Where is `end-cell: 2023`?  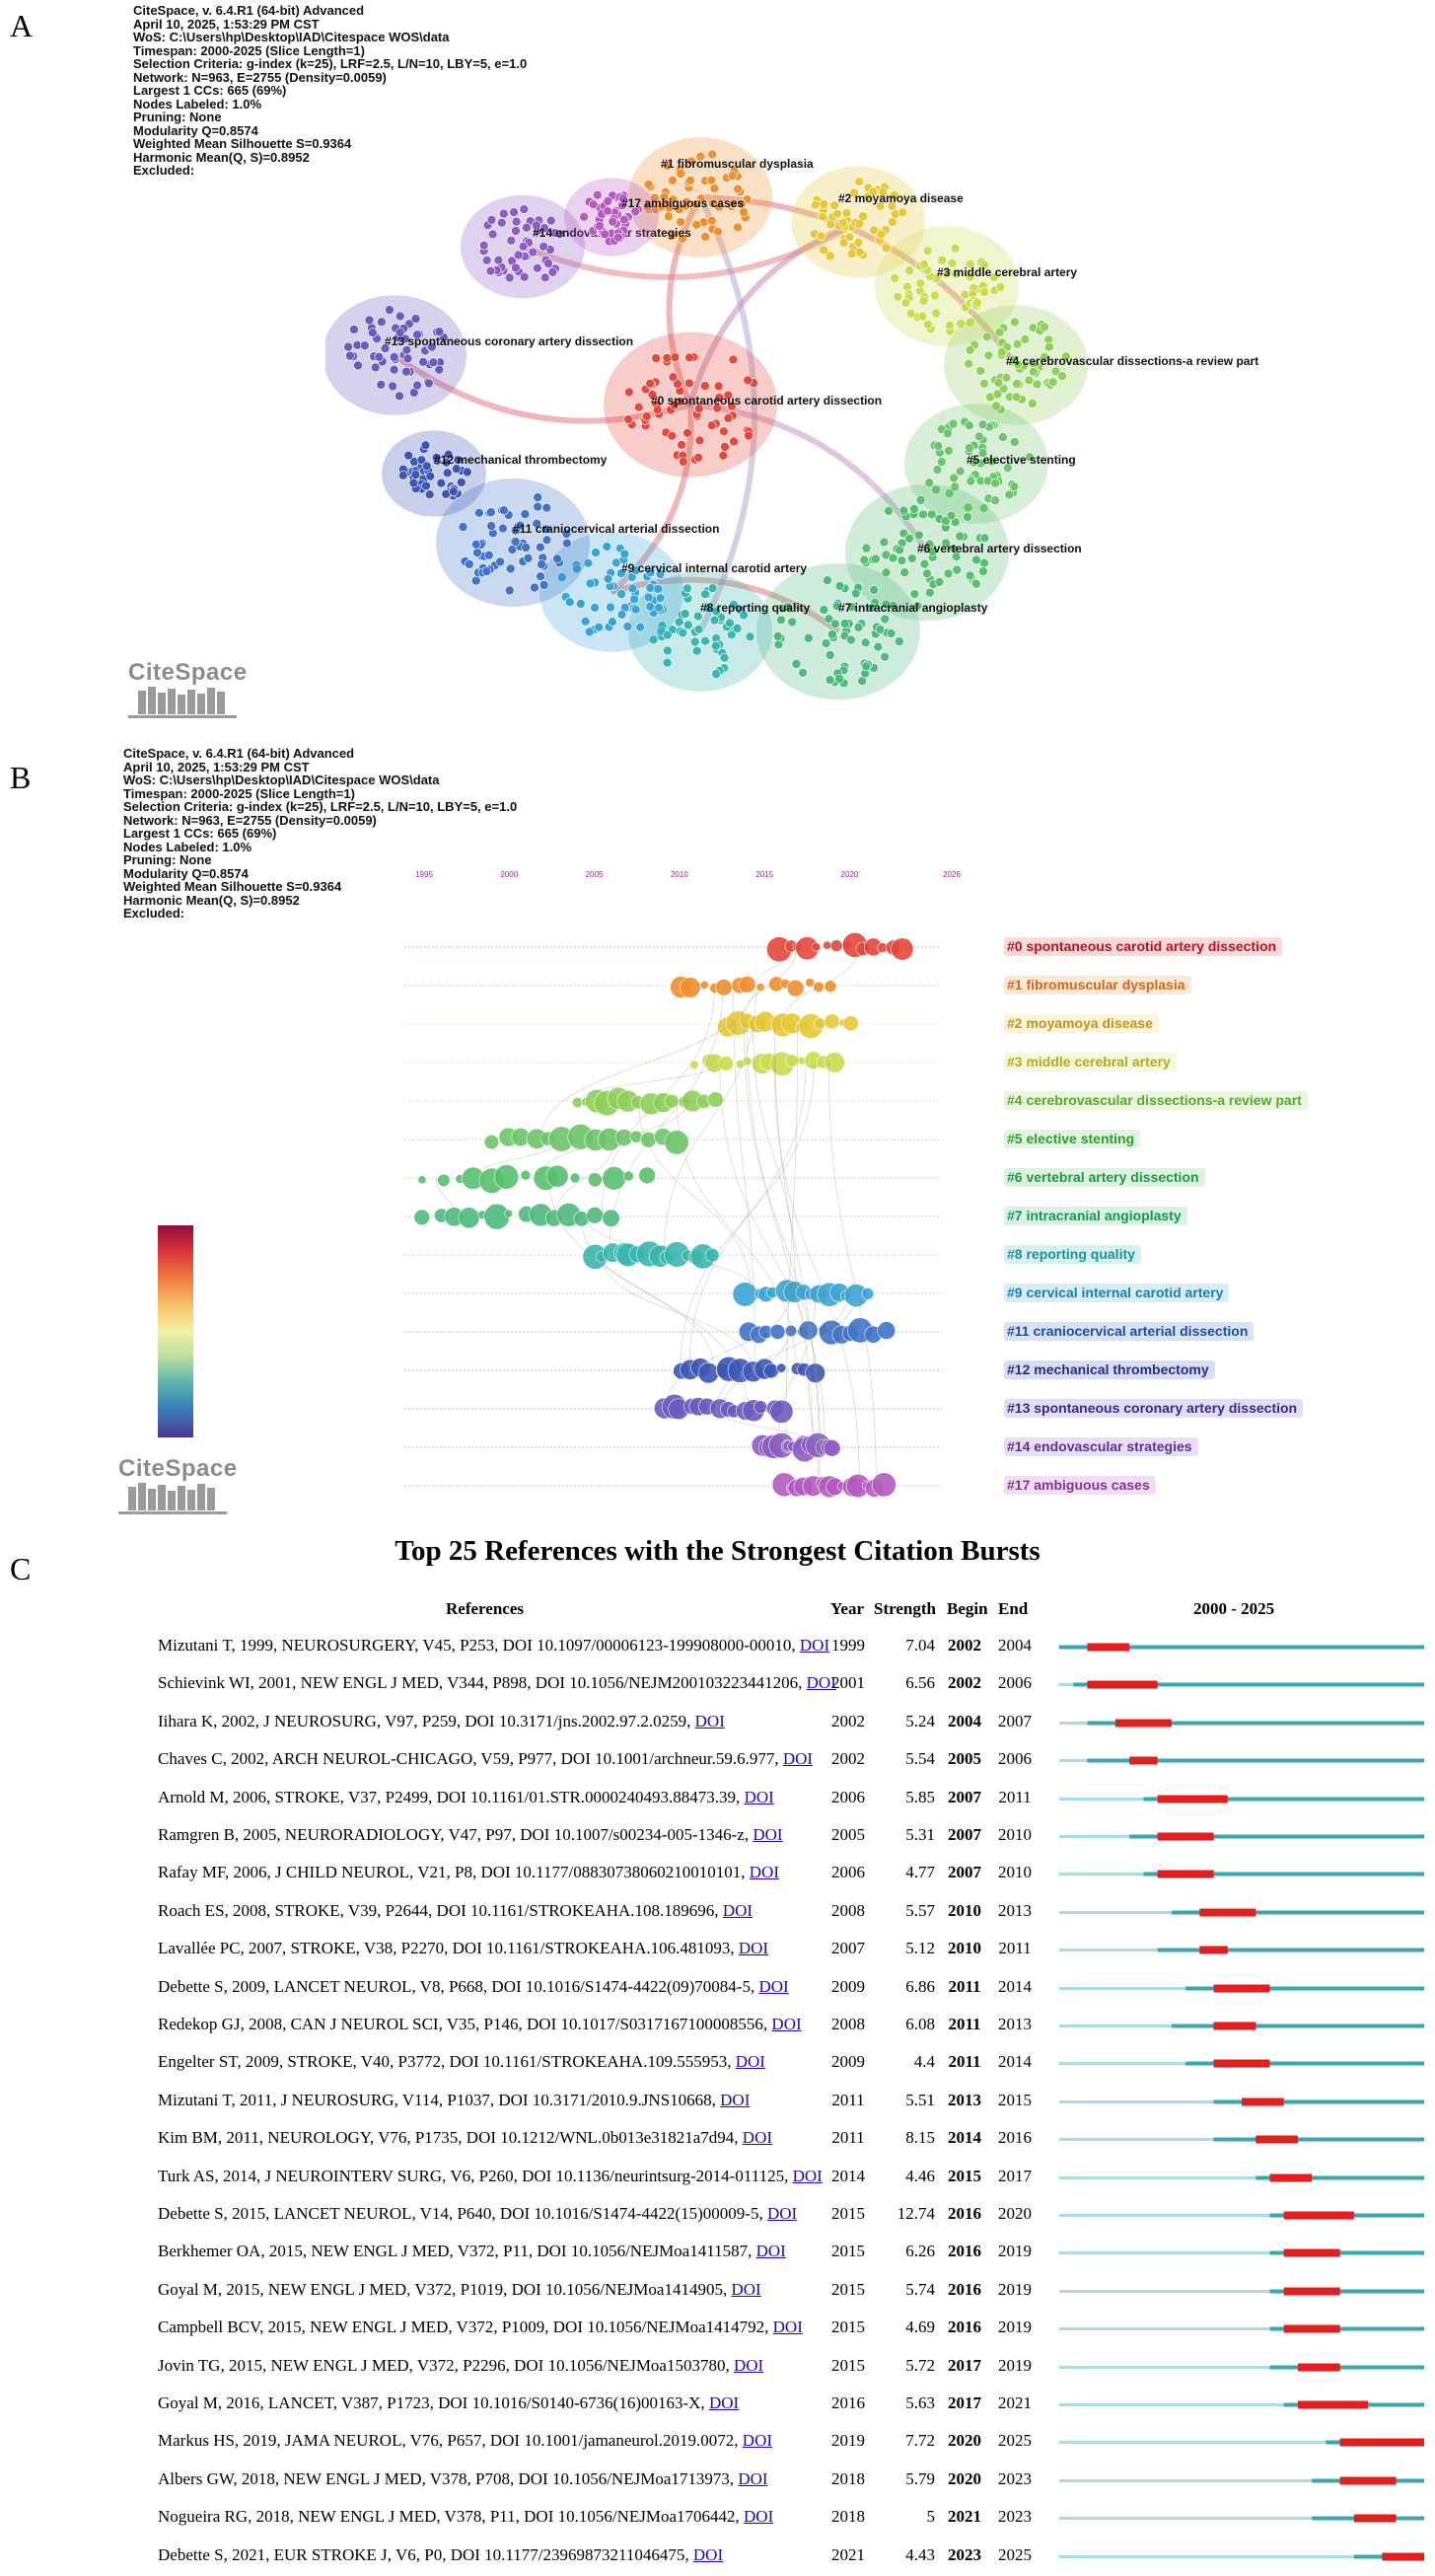
end-cell: 2023 is located at coordinates (1015, 2517).